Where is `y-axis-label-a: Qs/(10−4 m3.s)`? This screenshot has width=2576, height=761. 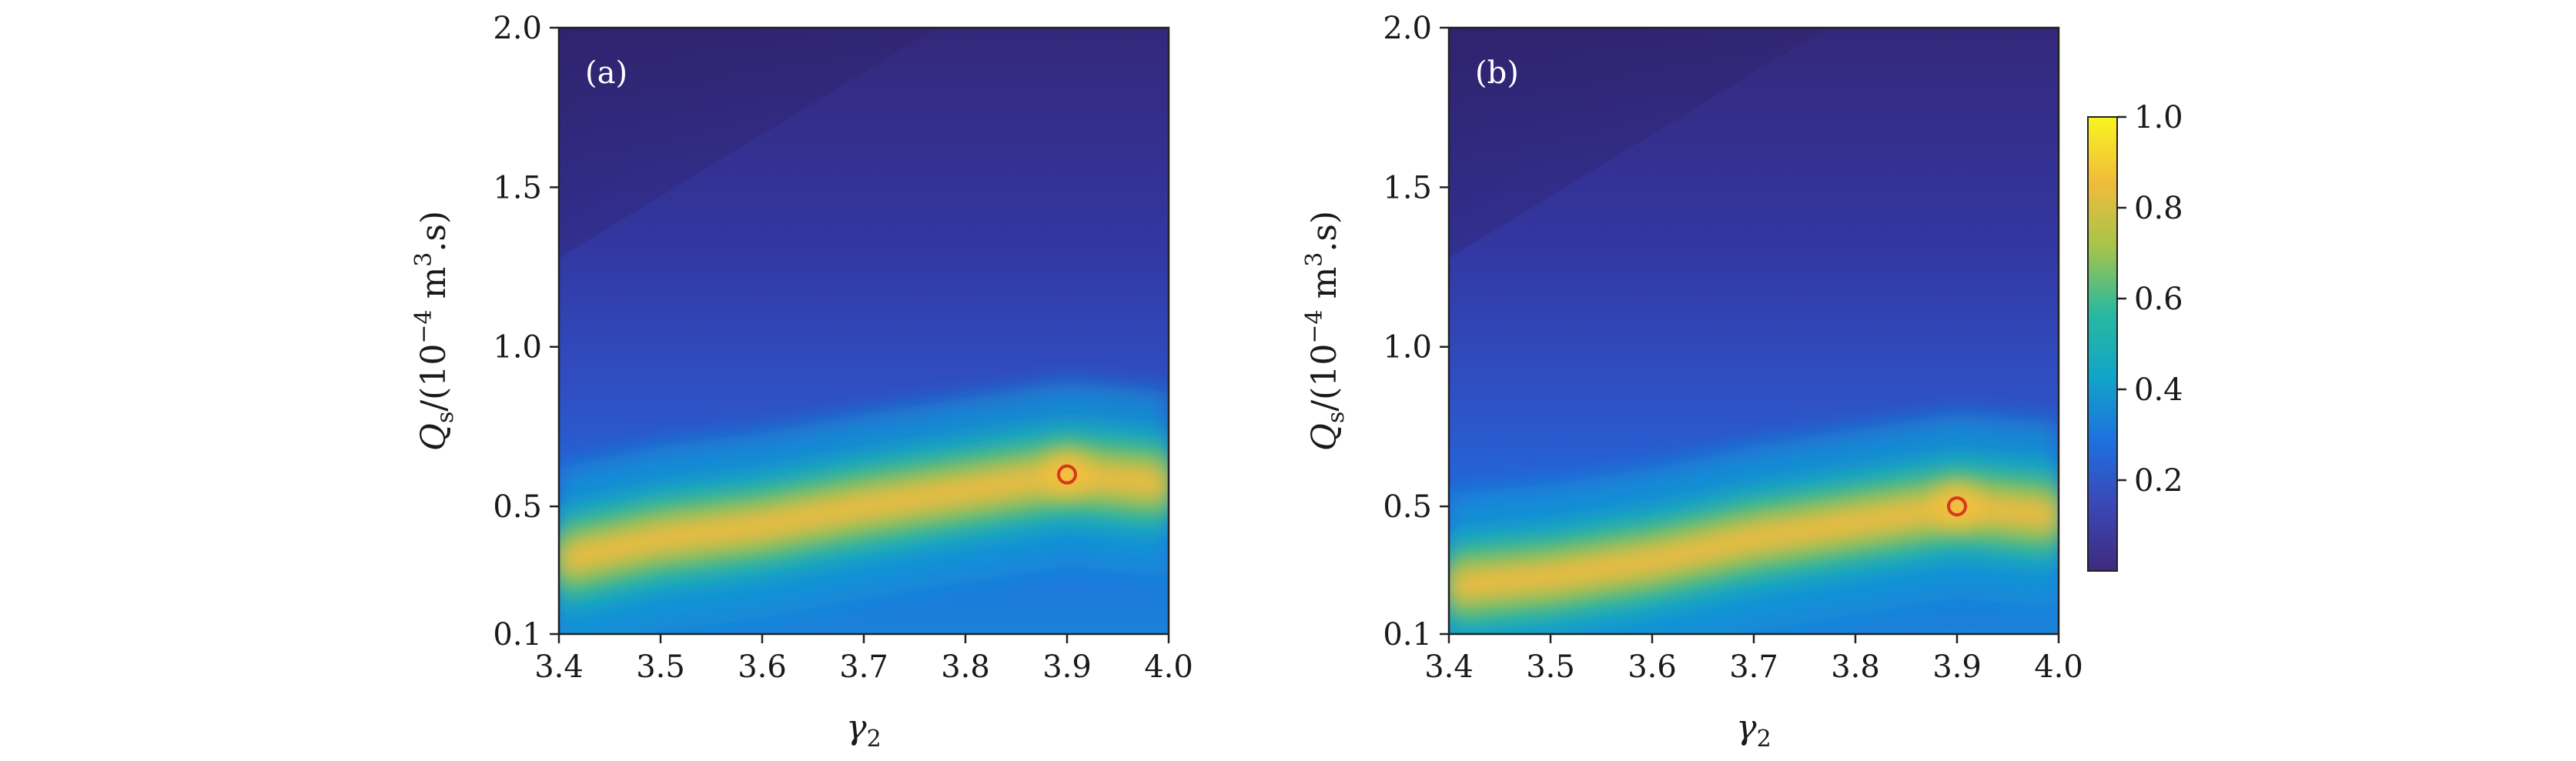 y-axis-label-a: Qs/(10−4 m3.s) is located at coordinates (434, 331).